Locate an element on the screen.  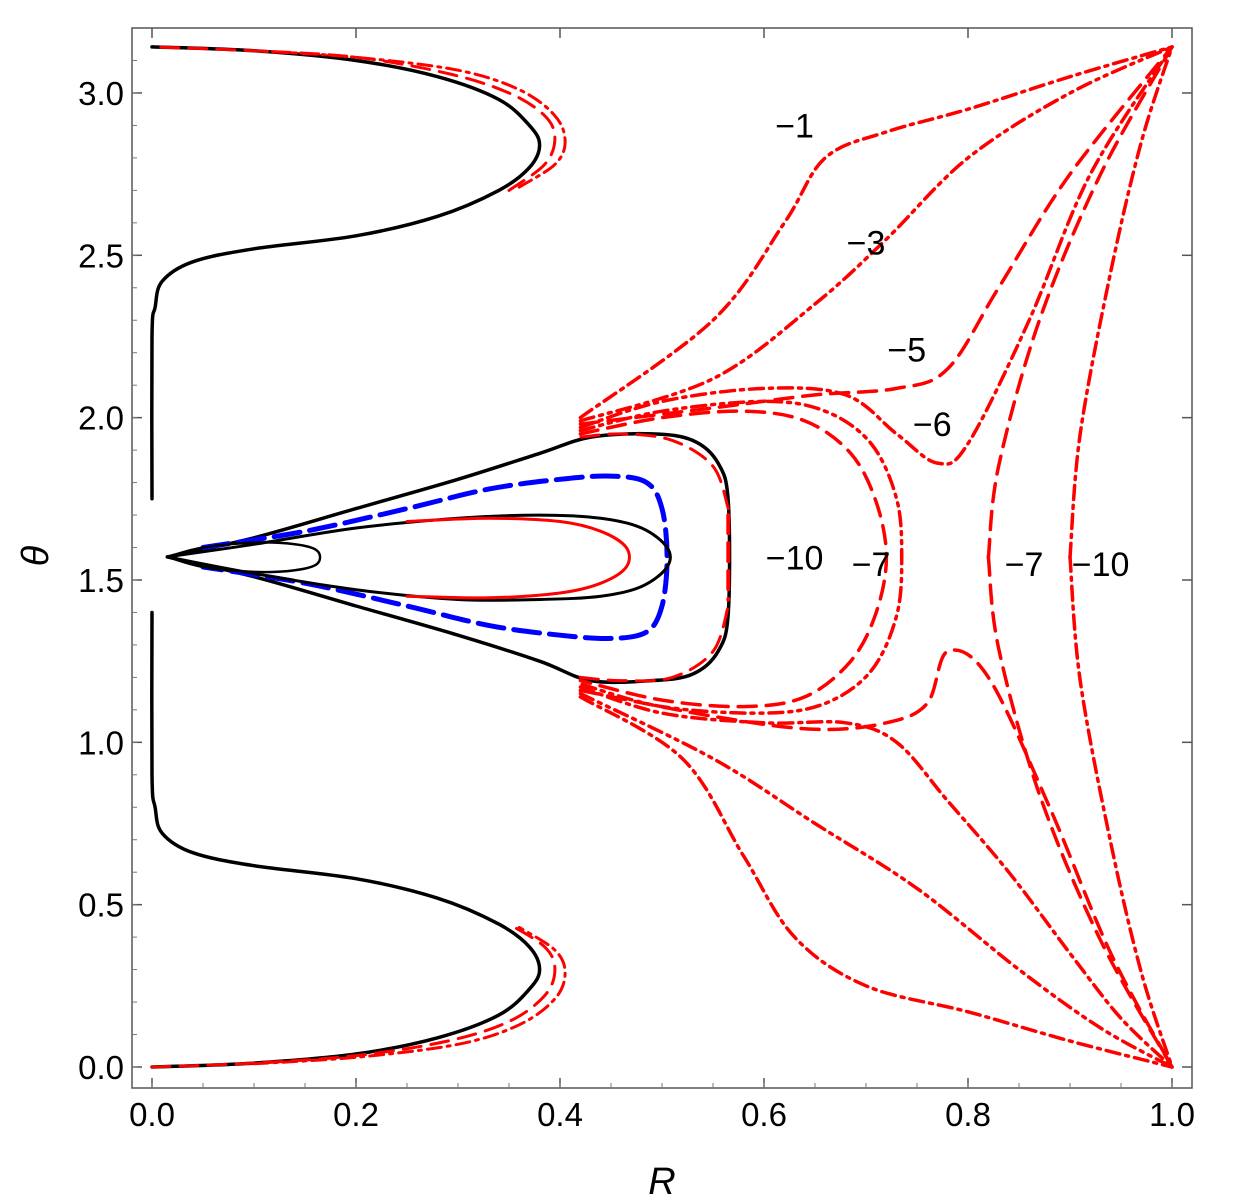
y-tick-label: 0.5 is located at coordinates (101, 905).